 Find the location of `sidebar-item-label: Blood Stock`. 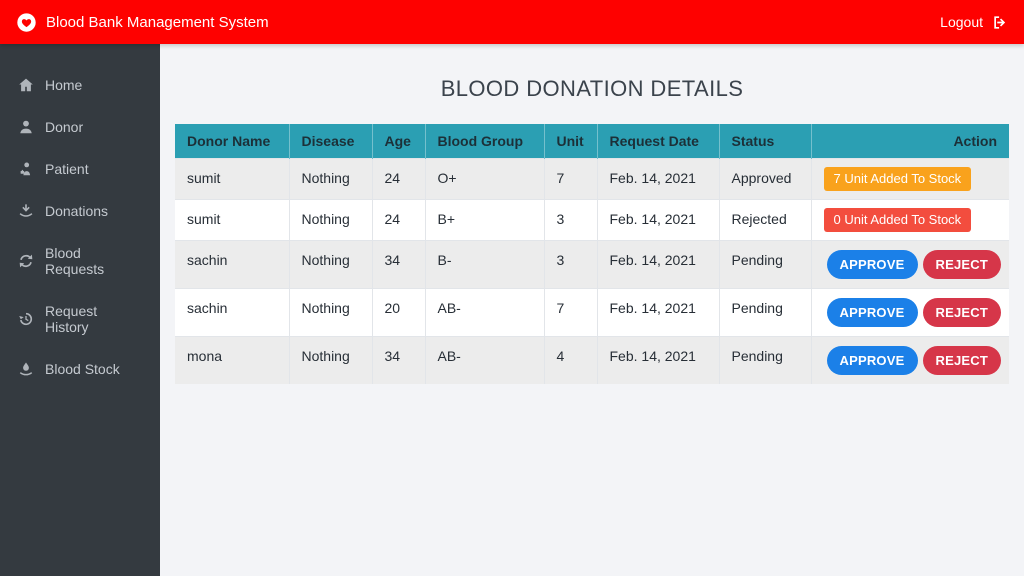

sidebar-item-label: Blood Stock is located at coordinates (82, 369).